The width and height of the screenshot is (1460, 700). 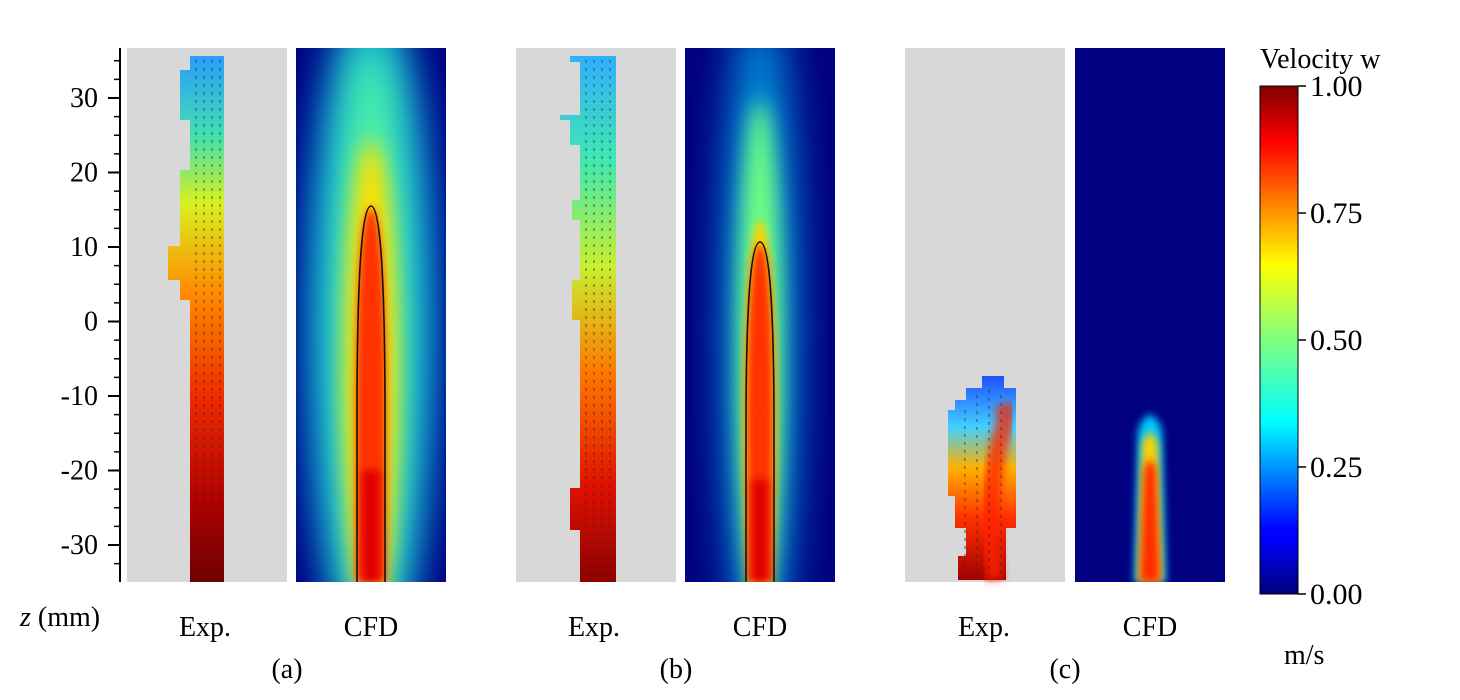 I want to click on z-axis-tick-label: -10, so click(x=79, y=396).